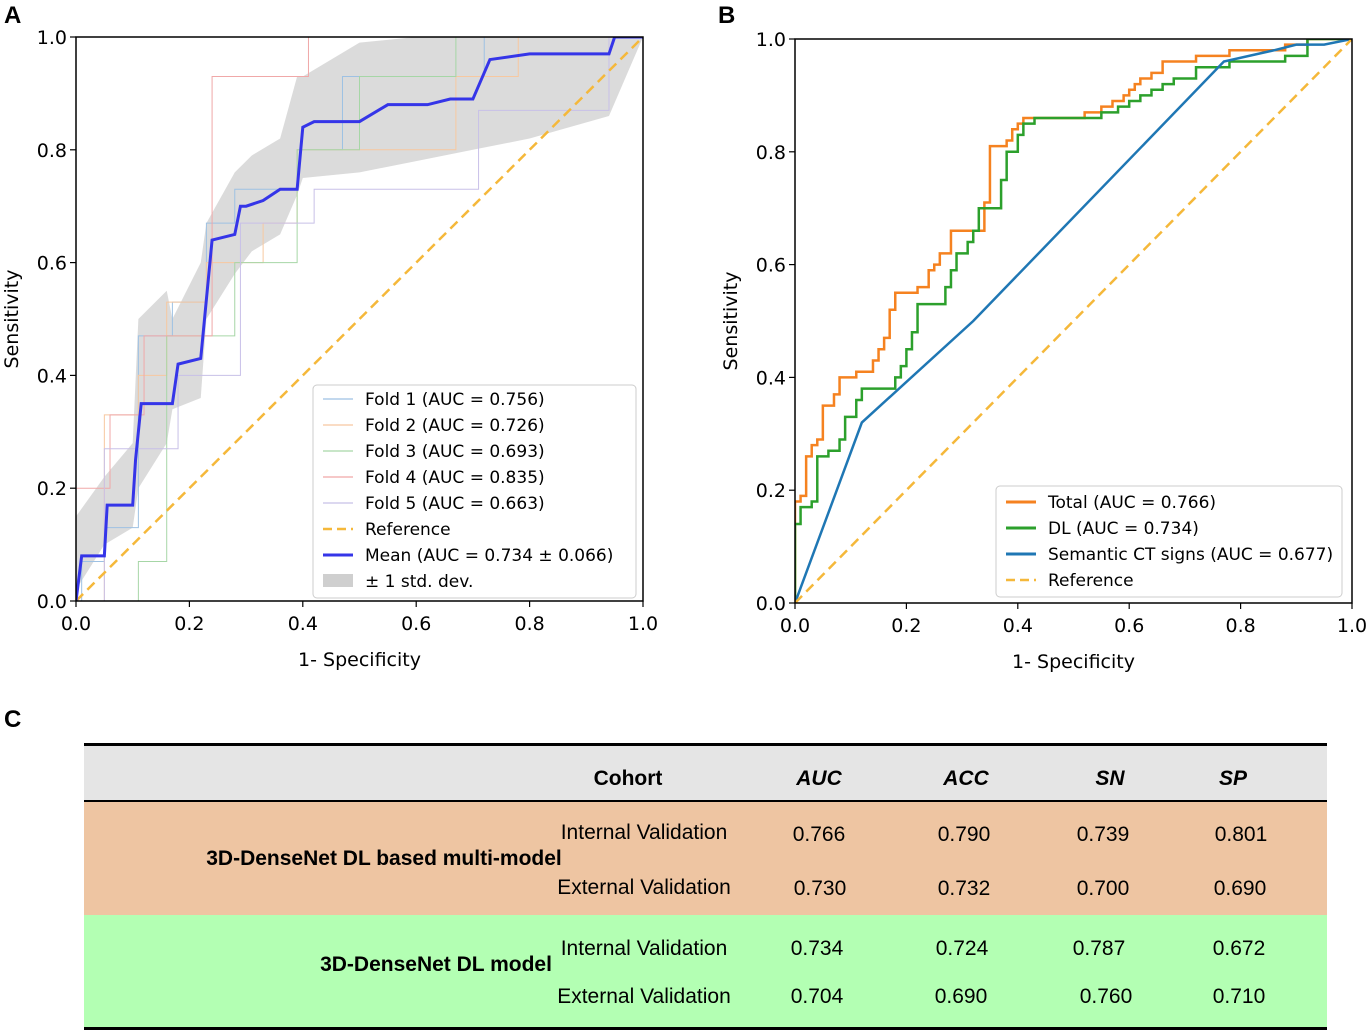 Image resolution: width=1367 pixels, height=1032 pixels. Describe the element at coordinates (1123, 529) in the screenshot. I see `legend-label: DL (AUC = 0.734)` at that location.